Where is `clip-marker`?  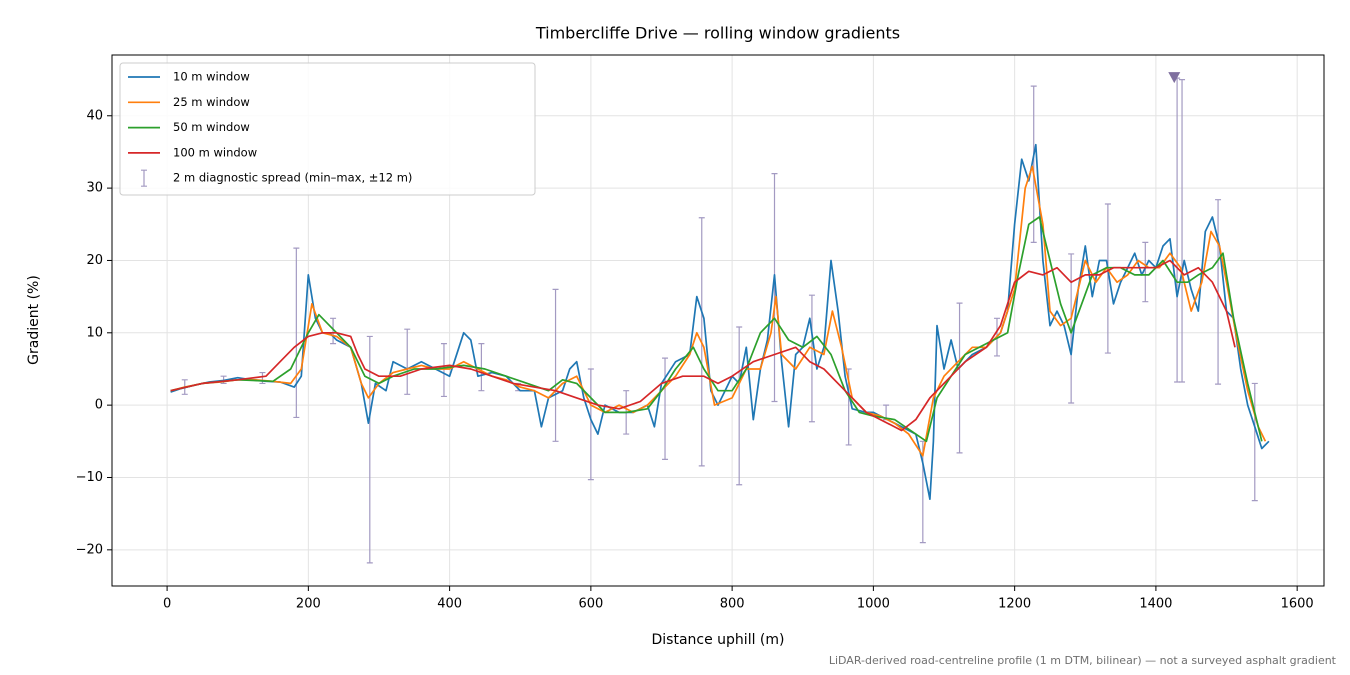 clip-marker is located at coordinates (1174, 78).